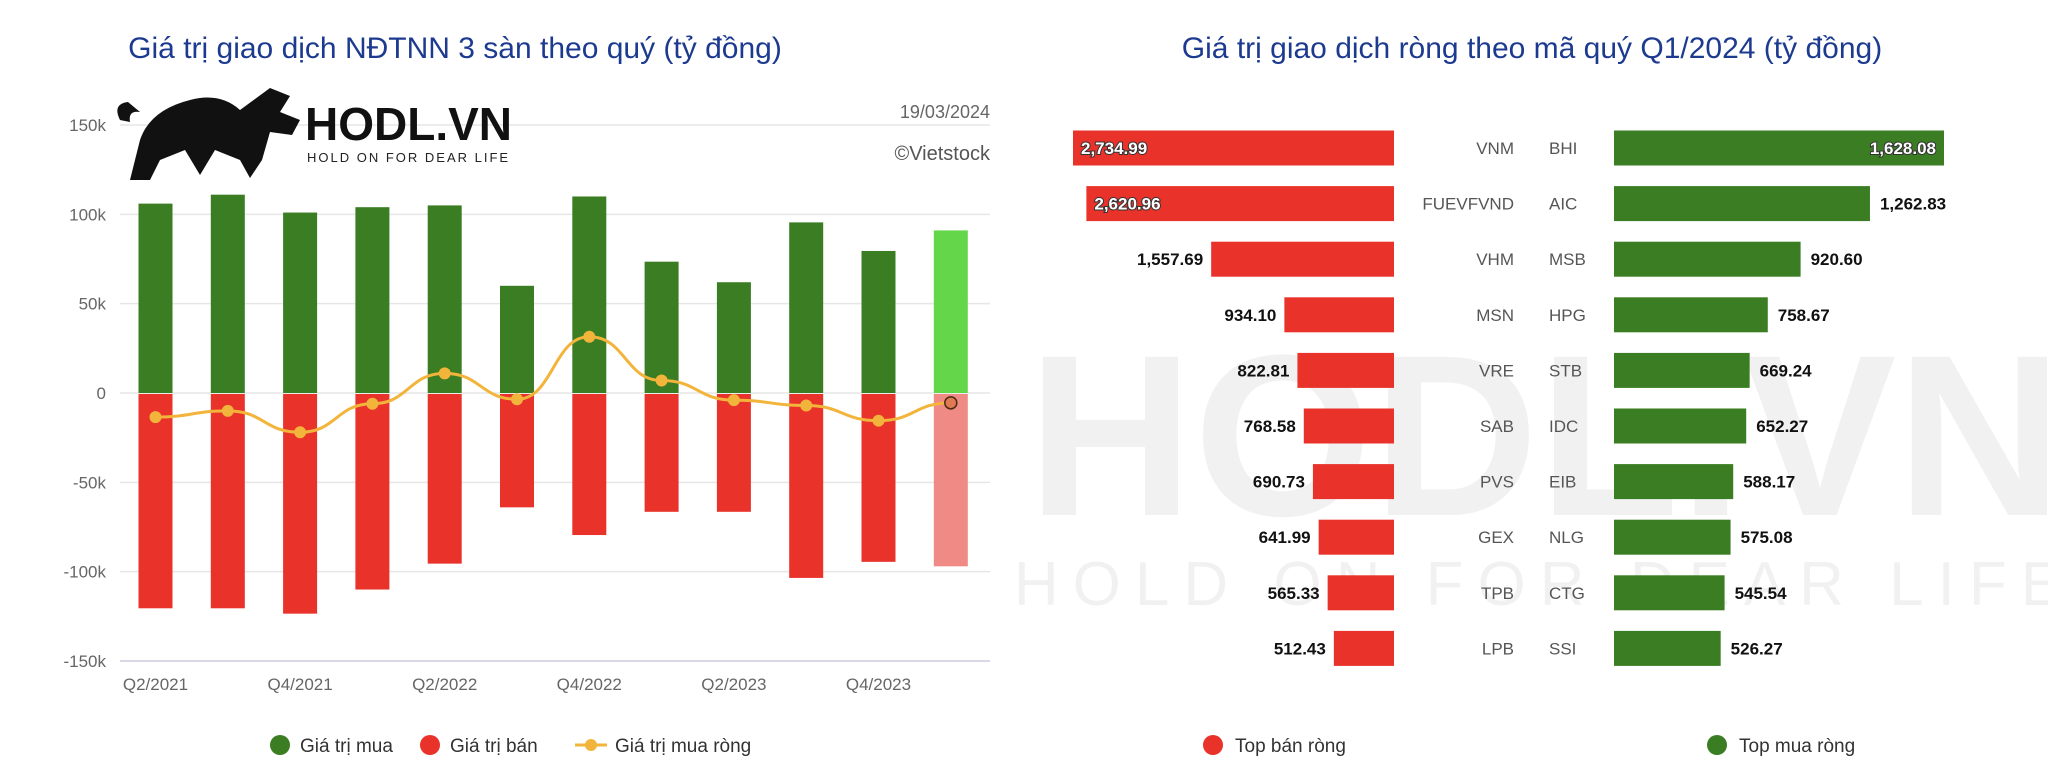 This screenshot has width=2048, height=777. Describe the element at coordinates (1903, 148) in the screenshot. I see `buy-value-label: 1,628.08` at that location.